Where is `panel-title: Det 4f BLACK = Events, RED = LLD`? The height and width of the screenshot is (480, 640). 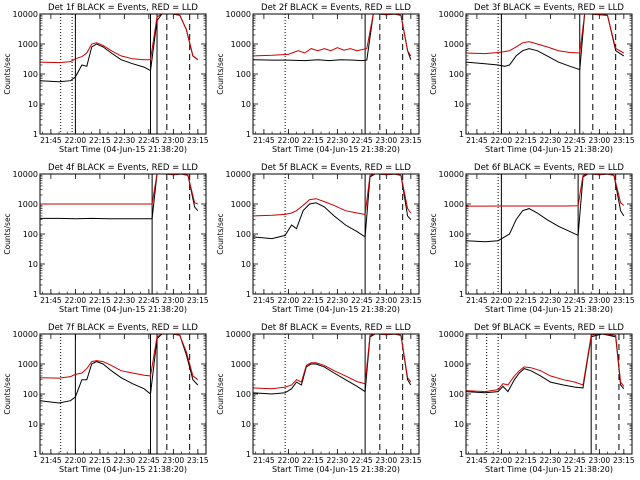
panel-title: Det 4f BLACK = Events, RED = LLD is located at coordinates (123, 168).